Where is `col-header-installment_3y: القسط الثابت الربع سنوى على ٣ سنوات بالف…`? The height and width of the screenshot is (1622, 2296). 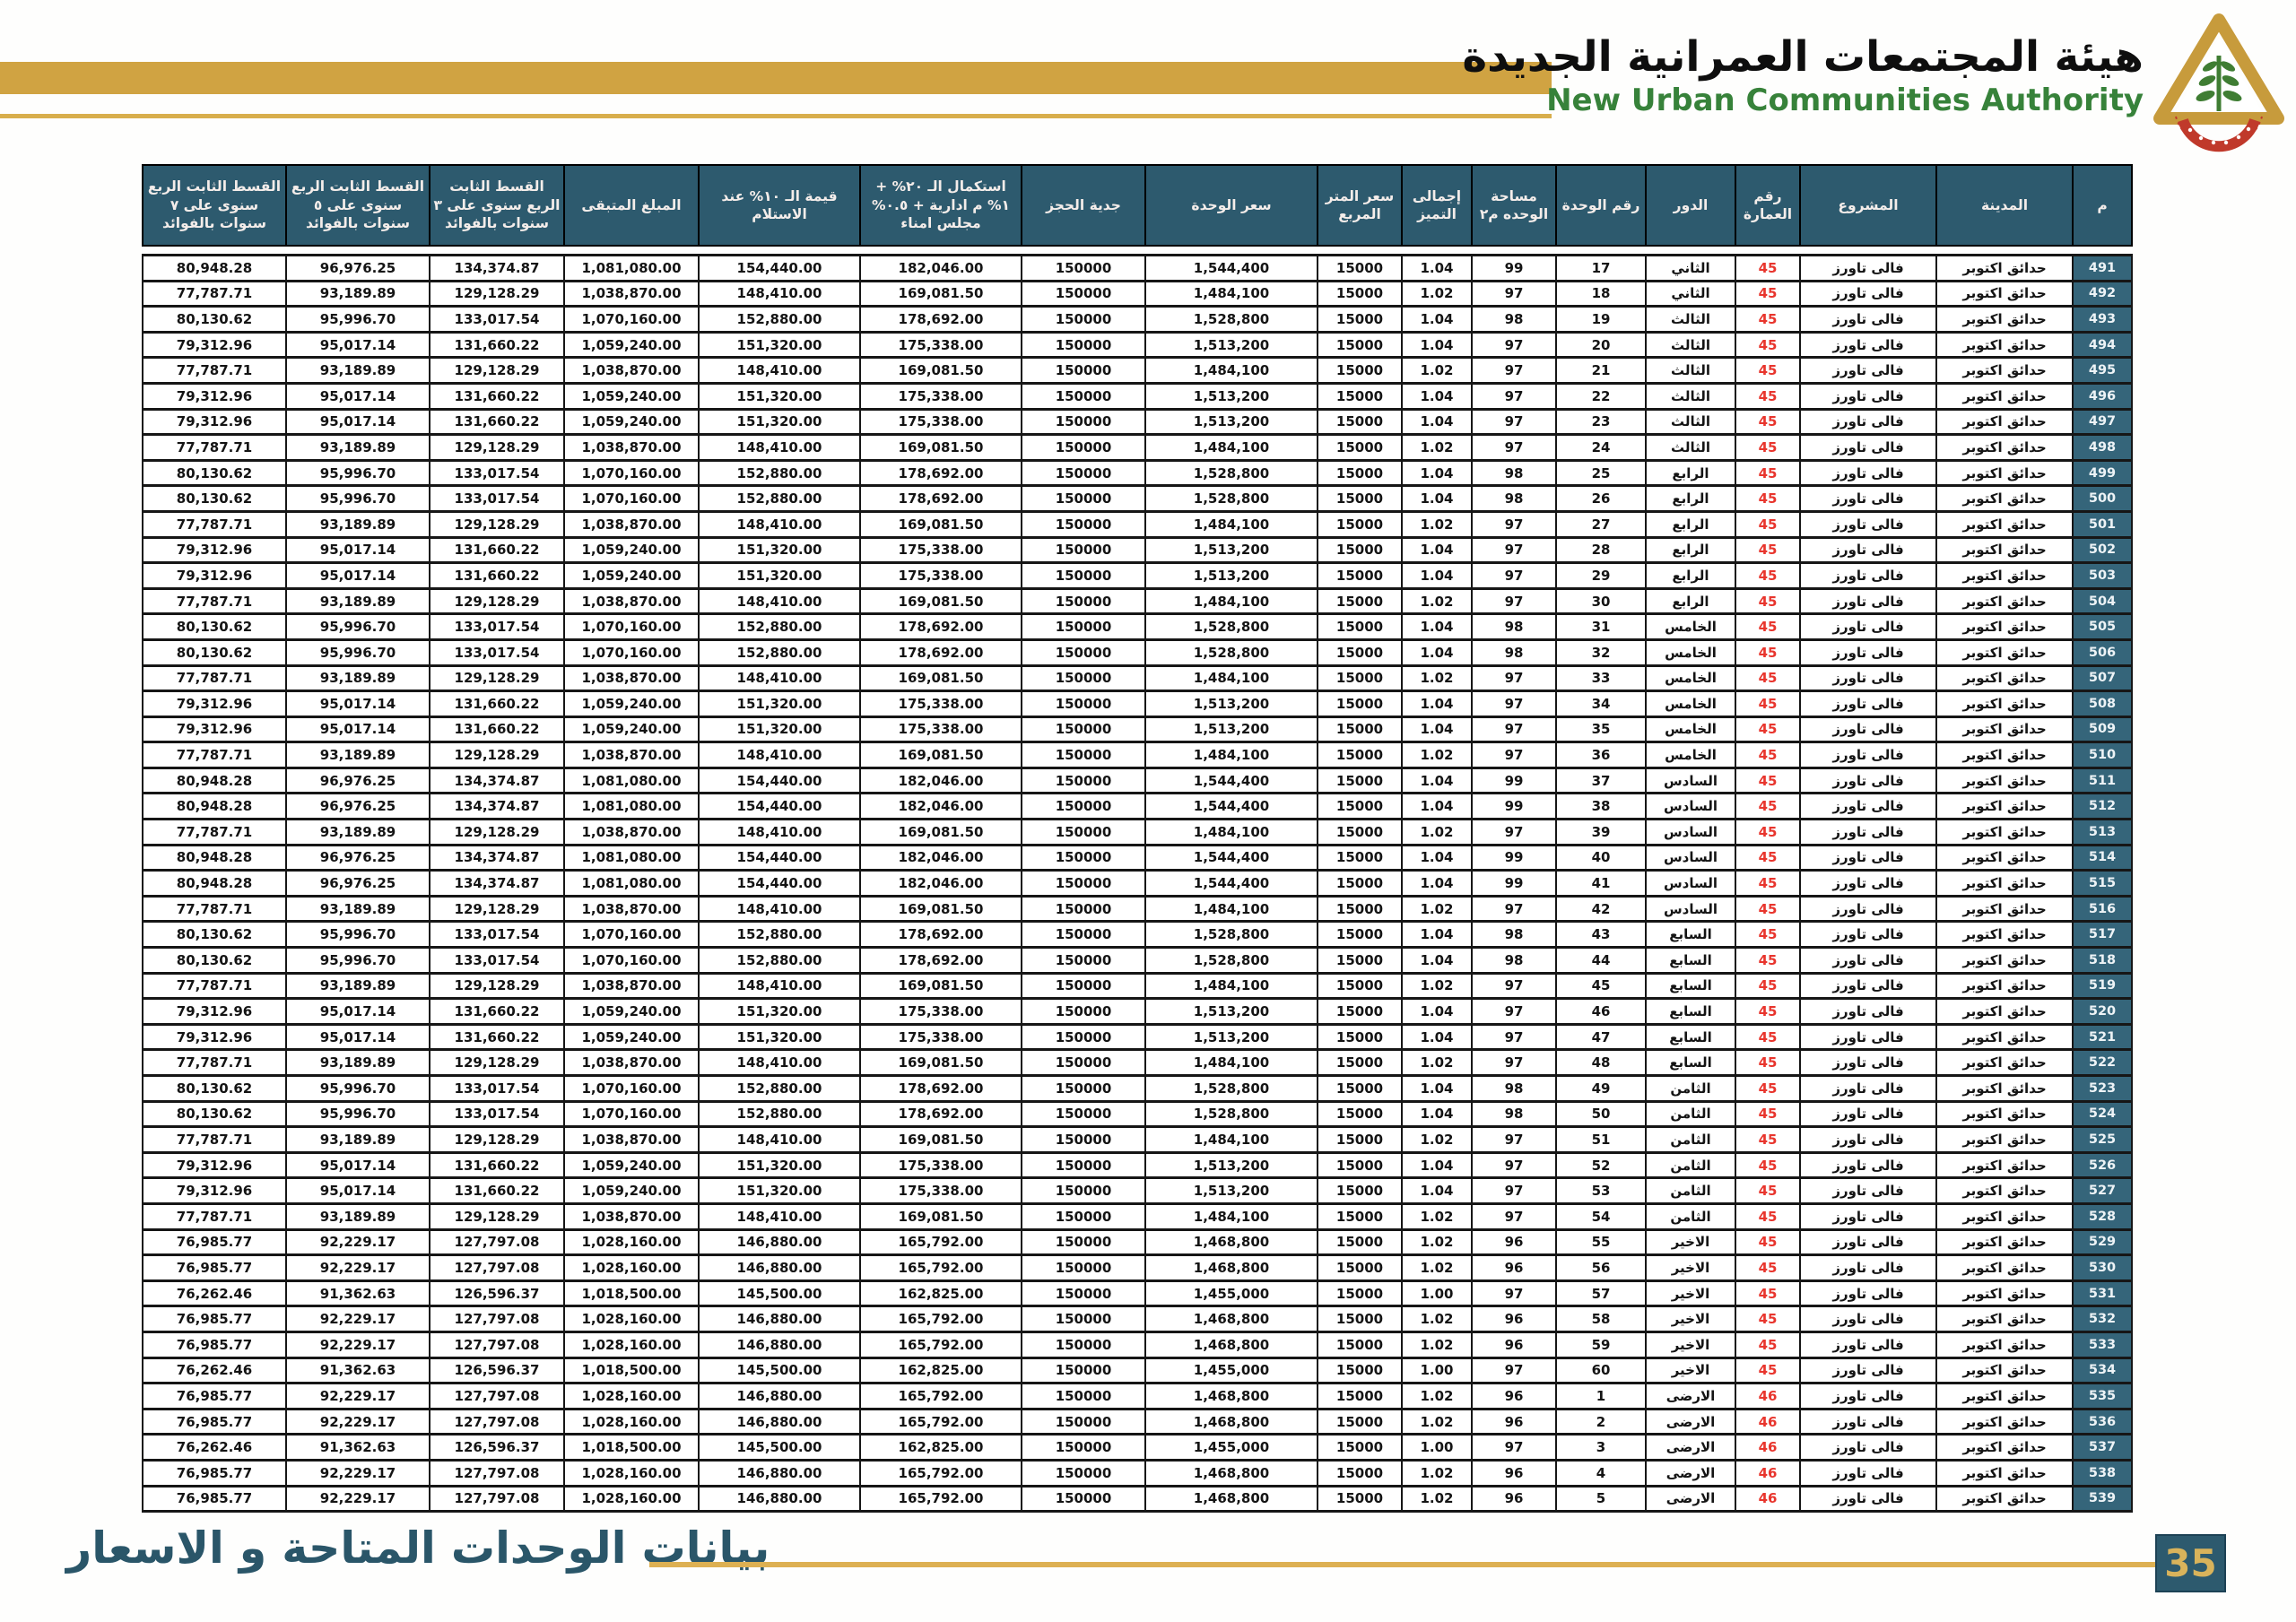
col-header-installment_3y: القسط الثابت الربع سنوى على ٣ سنوات بالف… is located at coordinates (497, 205).